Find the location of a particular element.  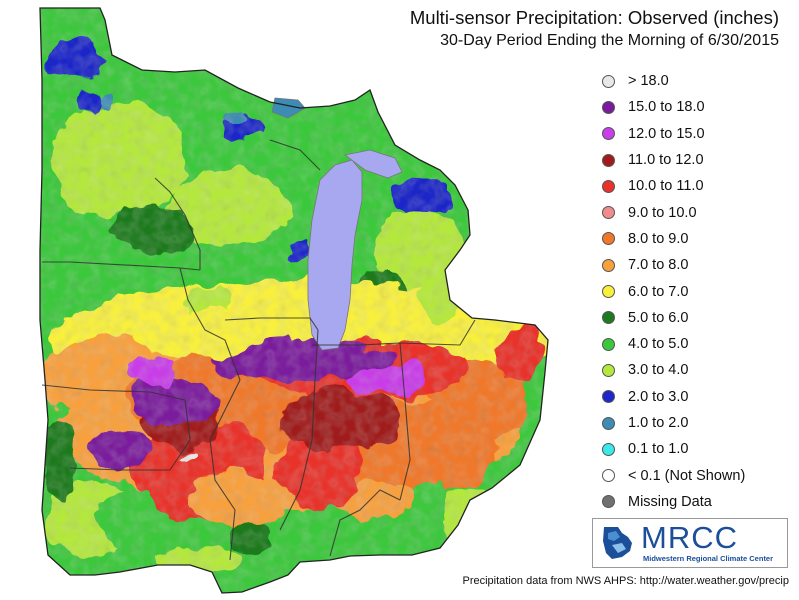

legend-label: 9.0 to 10.0 is located at coordinates (662, 212).